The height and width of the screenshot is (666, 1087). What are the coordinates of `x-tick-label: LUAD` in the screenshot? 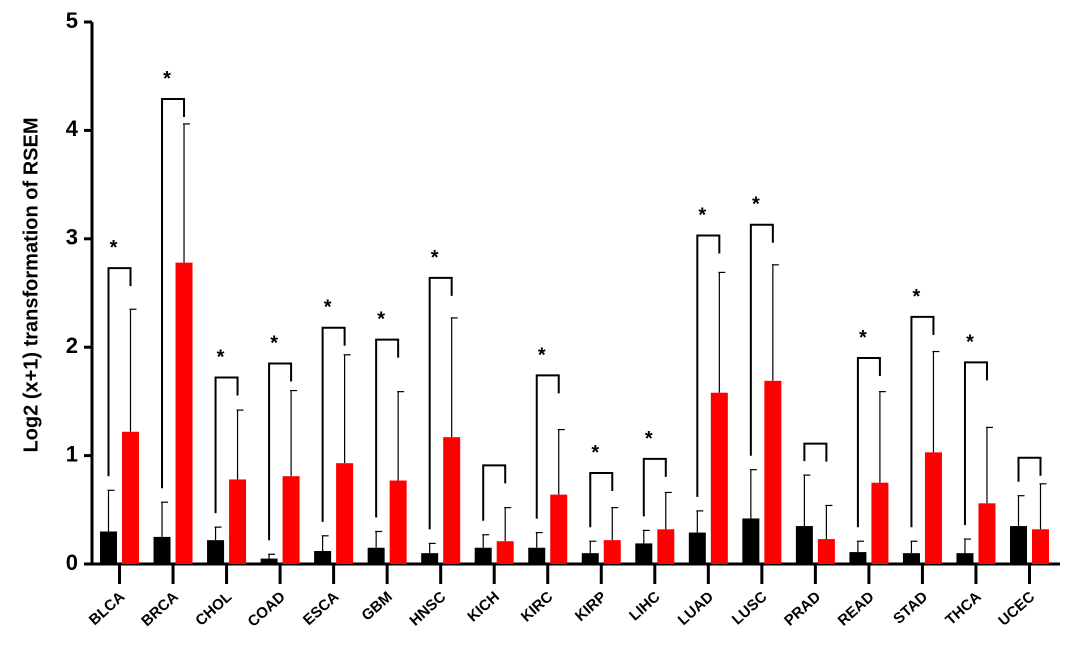 It's located at (696, 608).